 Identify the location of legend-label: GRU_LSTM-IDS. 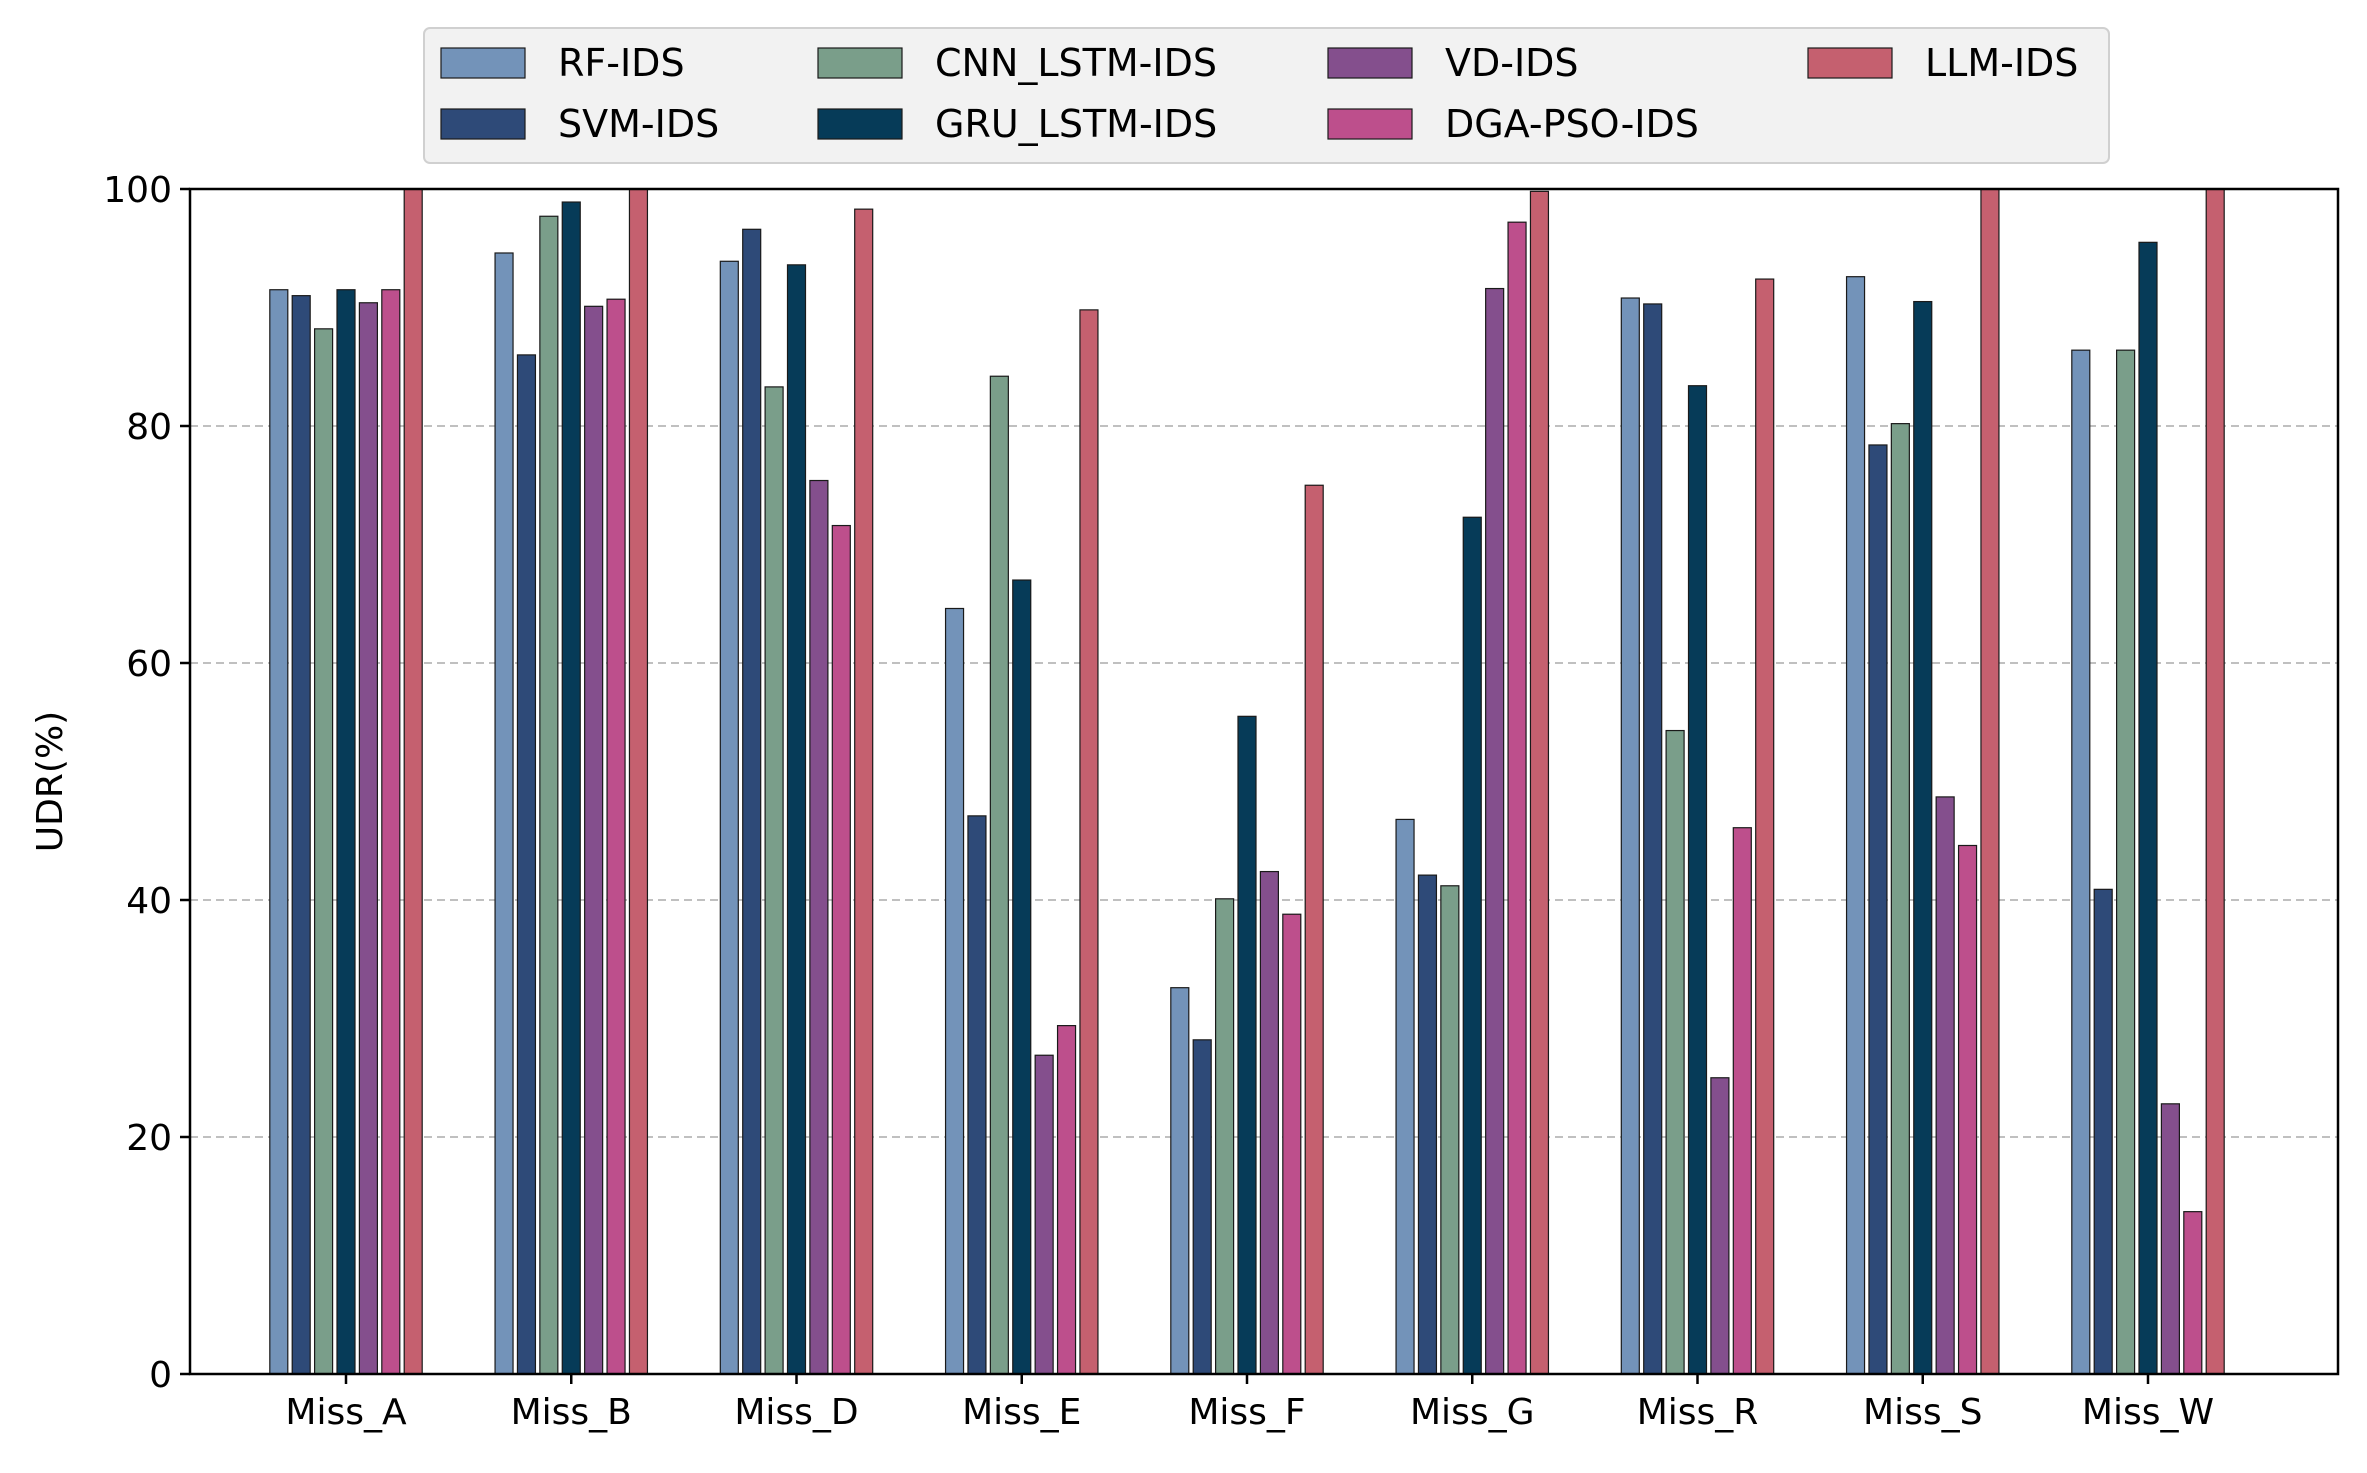
(1076, 124).